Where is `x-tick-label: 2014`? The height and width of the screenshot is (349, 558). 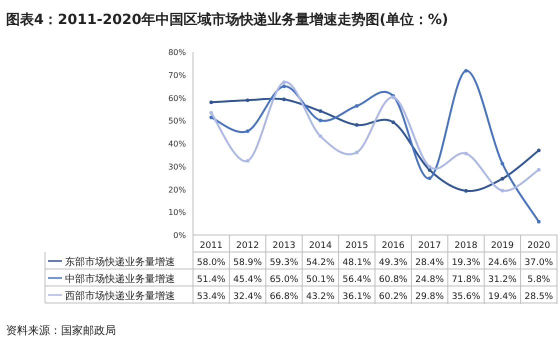
x-tick-label: 2014 is located at coordinates (320, 246).